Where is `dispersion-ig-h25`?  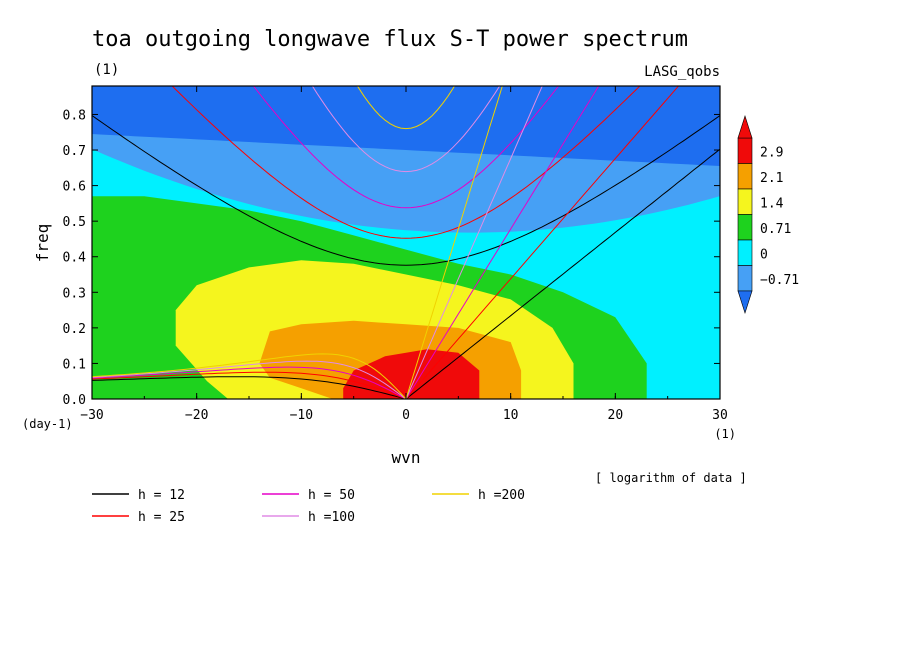 dispersion-ig-h25 is located at coordinates (406, 162).